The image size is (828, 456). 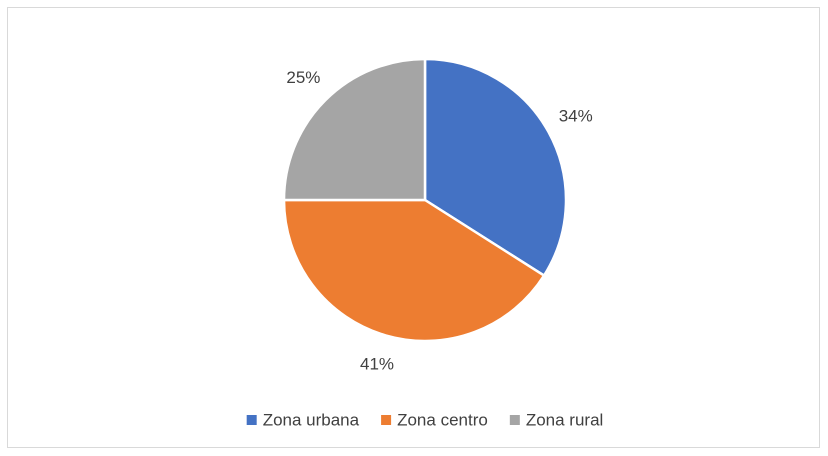 What do you see at coordinates (303, 77) in the screenshot?
I see `data-label: 25%` at bounding box center [303, 77].